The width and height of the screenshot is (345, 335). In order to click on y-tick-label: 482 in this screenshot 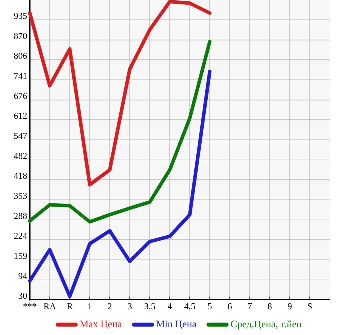, I will do `click(20, 156)`.